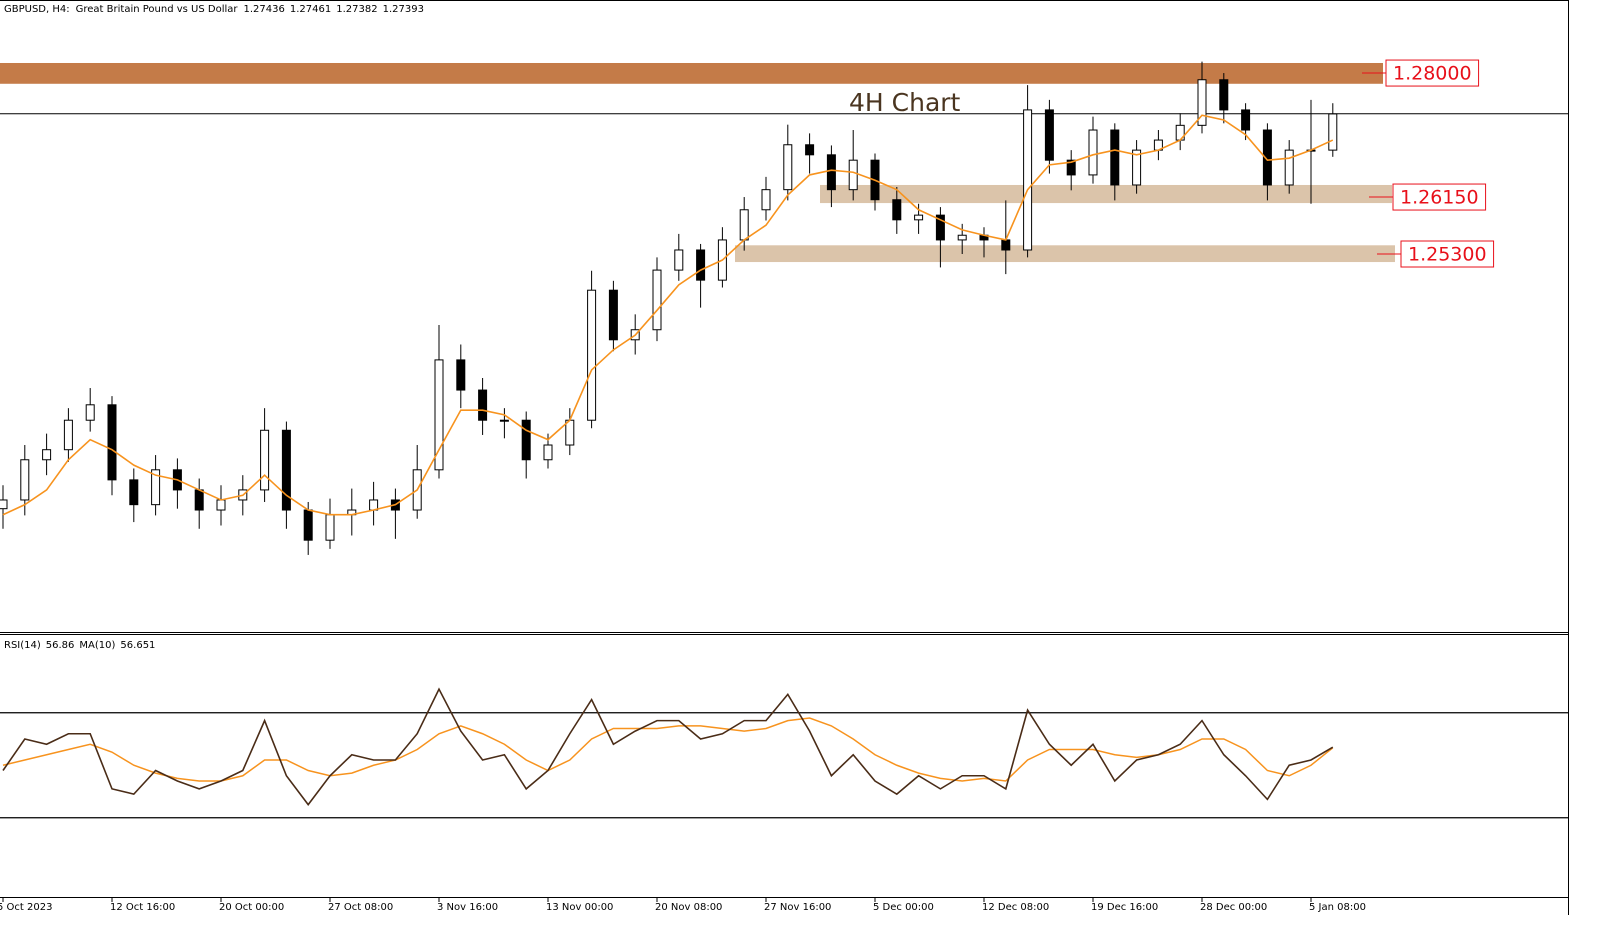  What do you see at coordinates (310, 9) in the screenshot?
I see `header-price: 1.27461` at bounding box center [310, 9].